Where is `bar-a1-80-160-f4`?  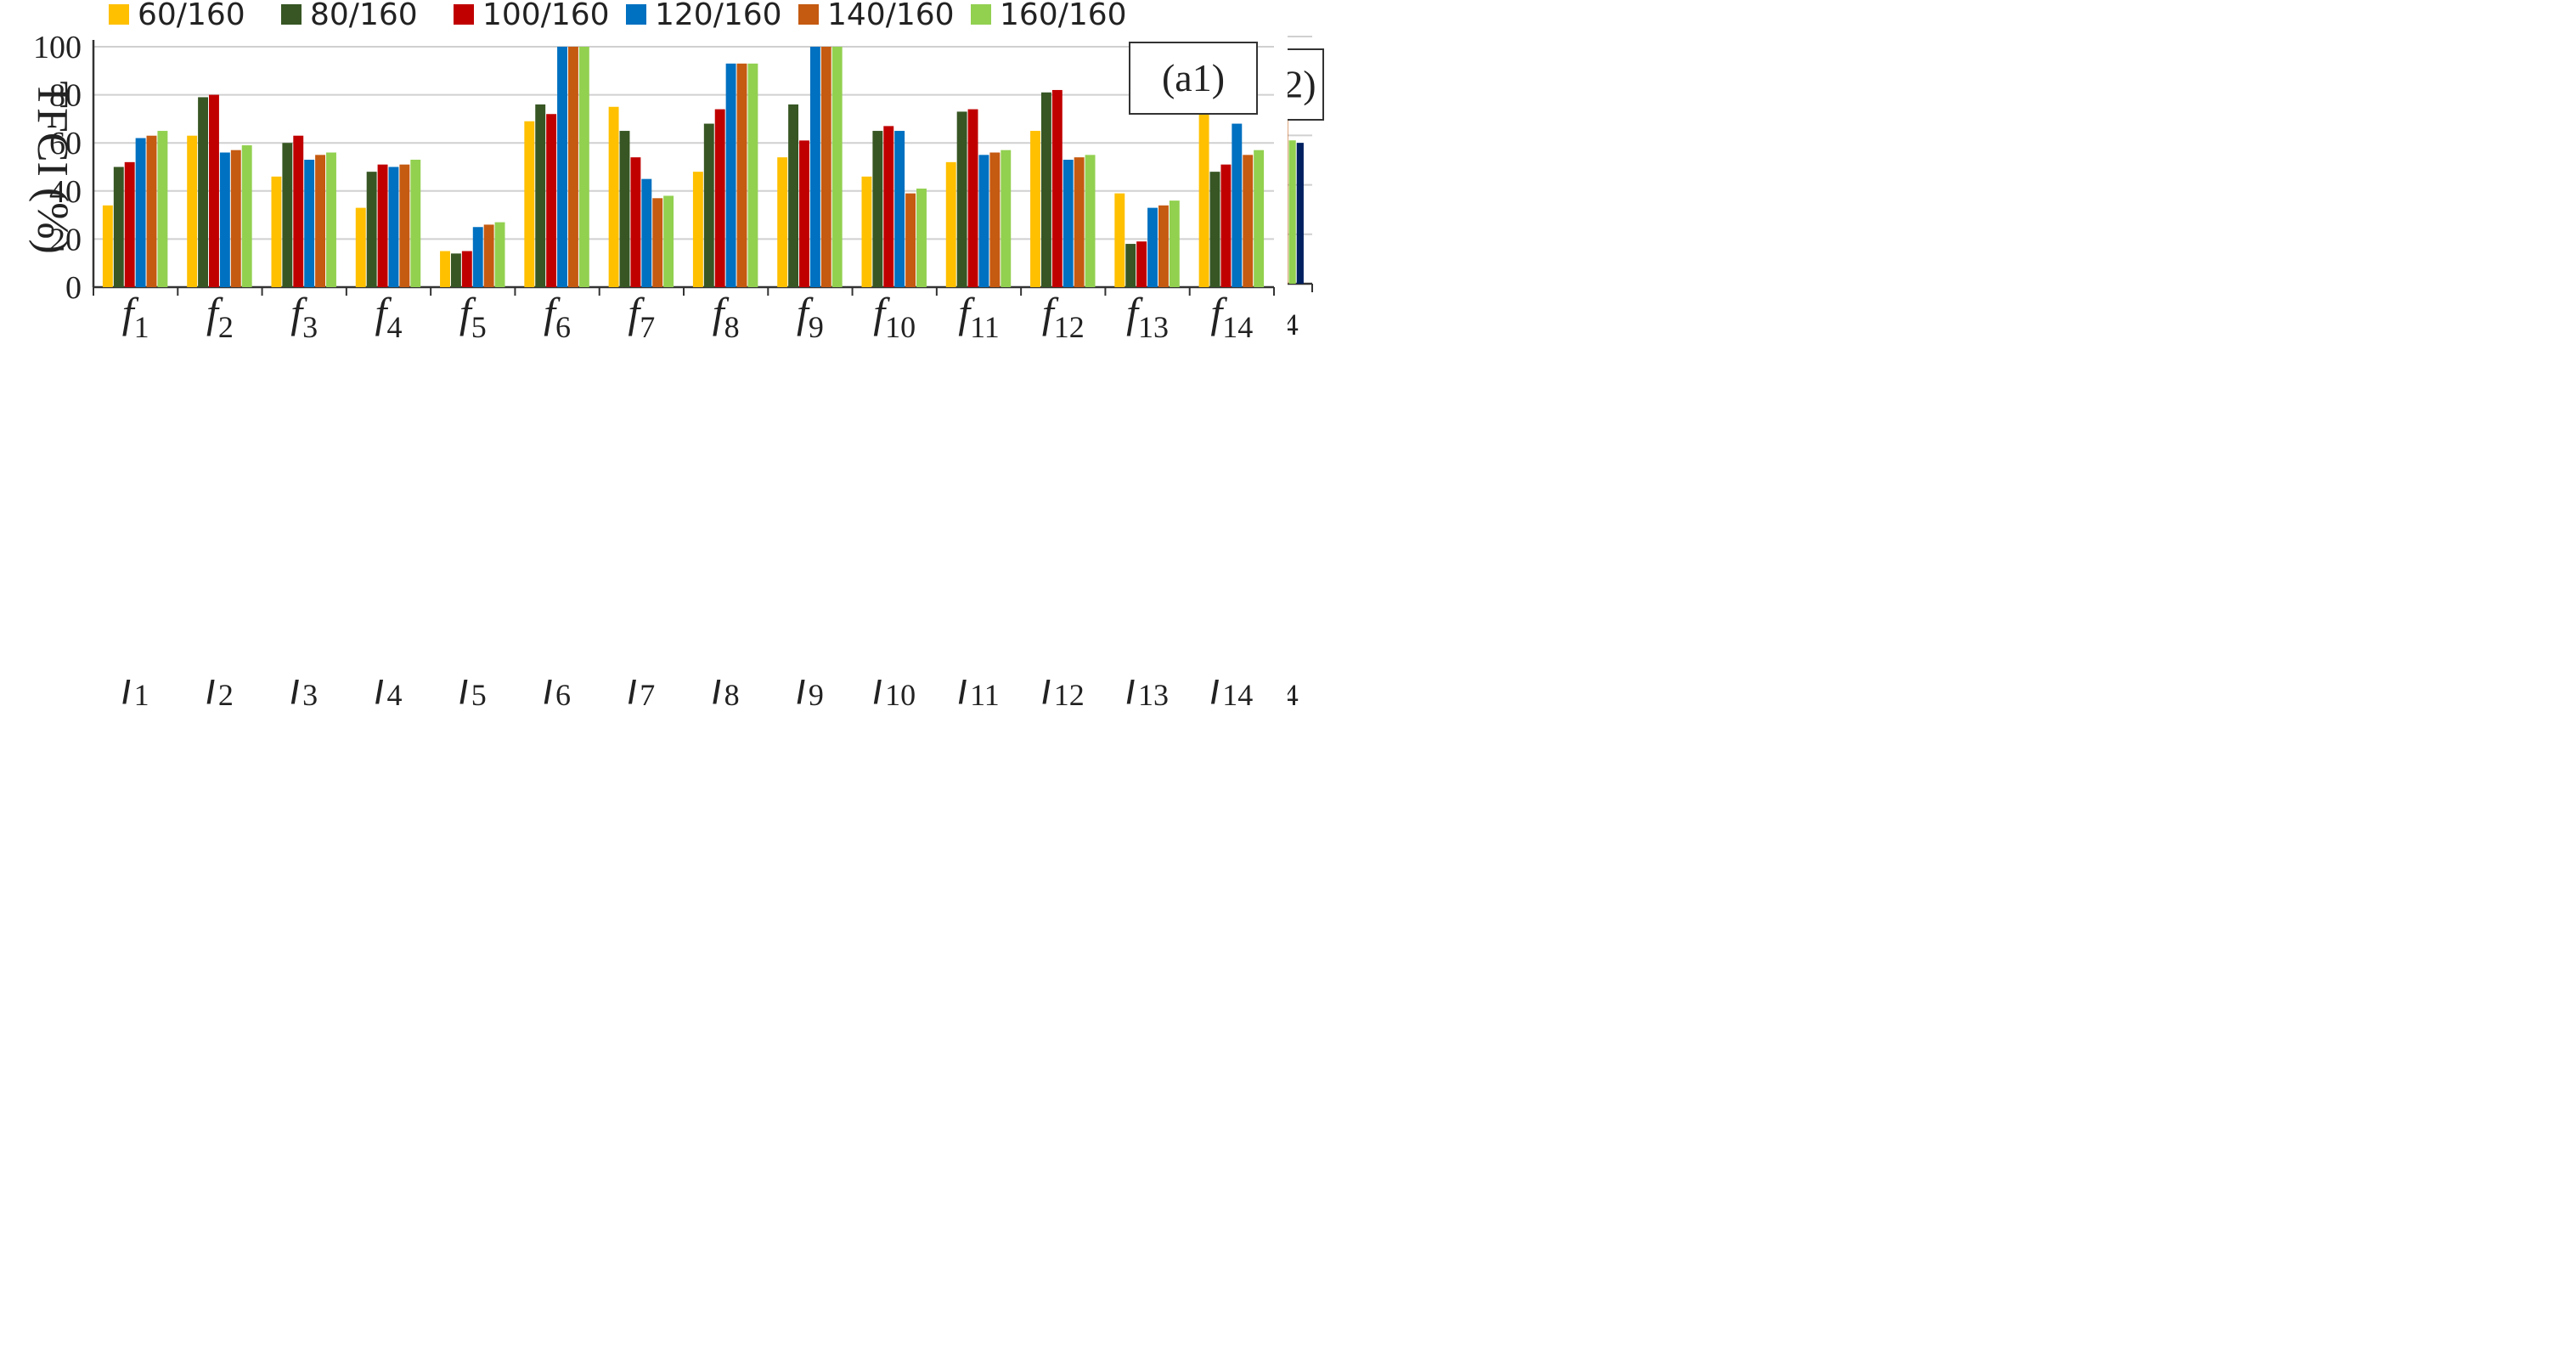
bar-a1-80-160-f4 is located at coordinates (371, 229).